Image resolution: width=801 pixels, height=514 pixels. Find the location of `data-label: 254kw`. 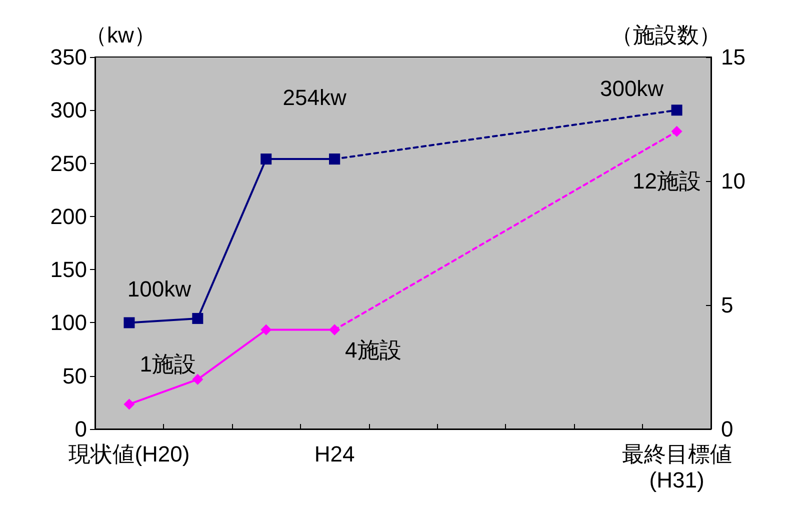

data-label: 254kw is located at coordinates (314, 97).